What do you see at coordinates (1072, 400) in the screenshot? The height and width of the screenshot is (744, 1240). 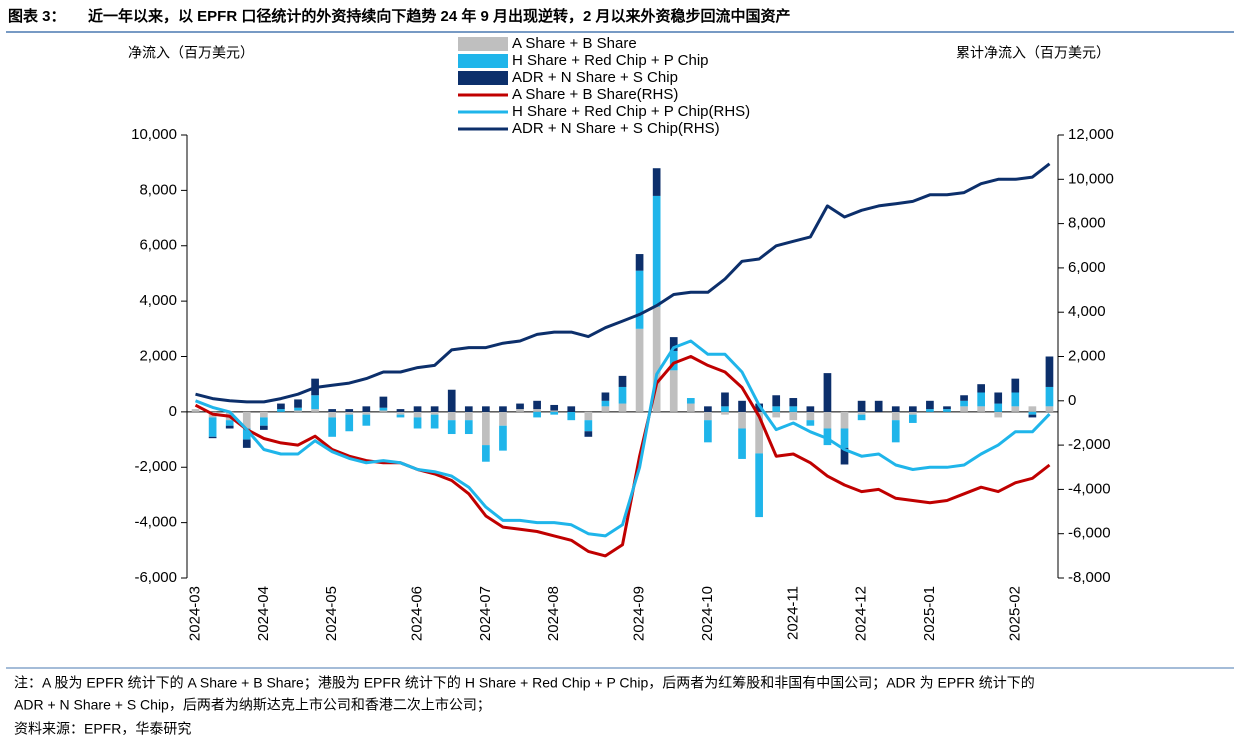 I see `y2-tick-label: 0` at bounding box center [1072, 400].